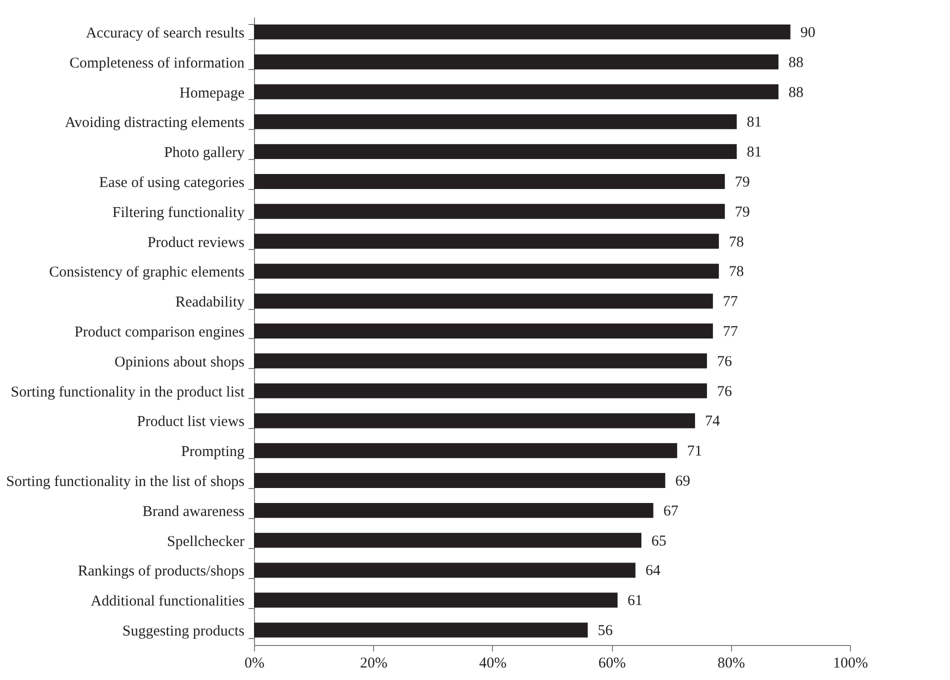 This screenshot has width=950, height=680. Describe the element at coordinates (212, 93) in the screenshot. I see `y-tick-label: Homepage` at that location.